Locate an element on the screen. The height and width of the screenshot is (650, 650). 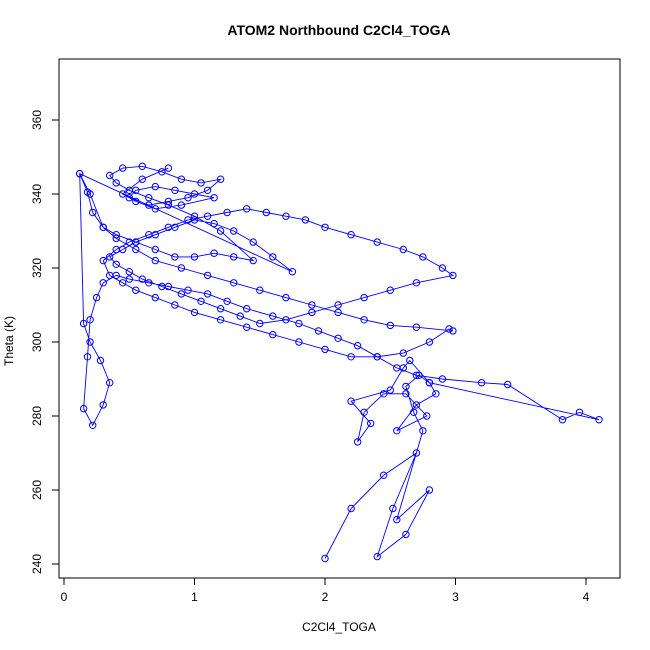
x-tick-label: 4 is located at coordinates (586, 597).